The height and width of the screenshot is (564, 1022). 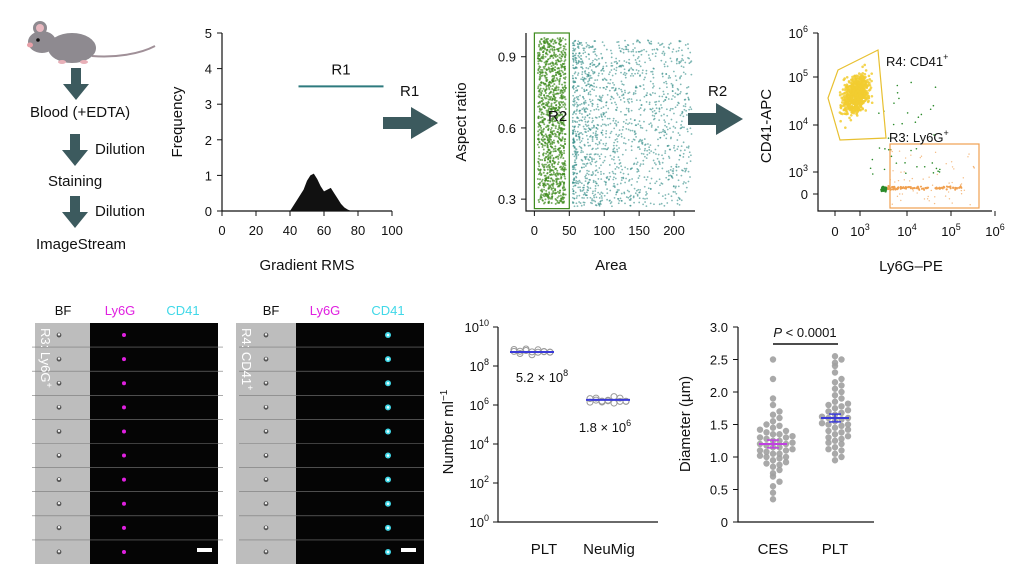 I want to click on is-cd41-signal-core, so click(x=388, y=407).